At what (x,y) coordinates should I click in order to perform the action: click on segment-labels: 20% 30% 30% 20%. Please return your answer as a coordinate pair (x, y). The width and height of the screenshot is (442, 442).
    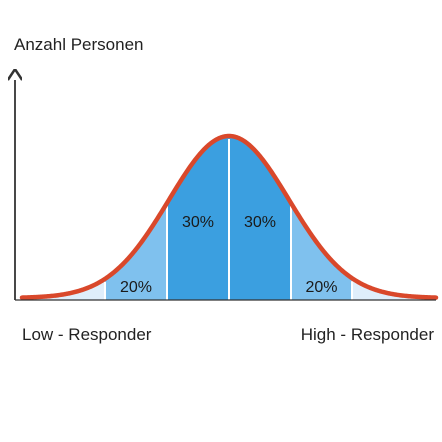
    Looking at the image, I should click on (229, 255).